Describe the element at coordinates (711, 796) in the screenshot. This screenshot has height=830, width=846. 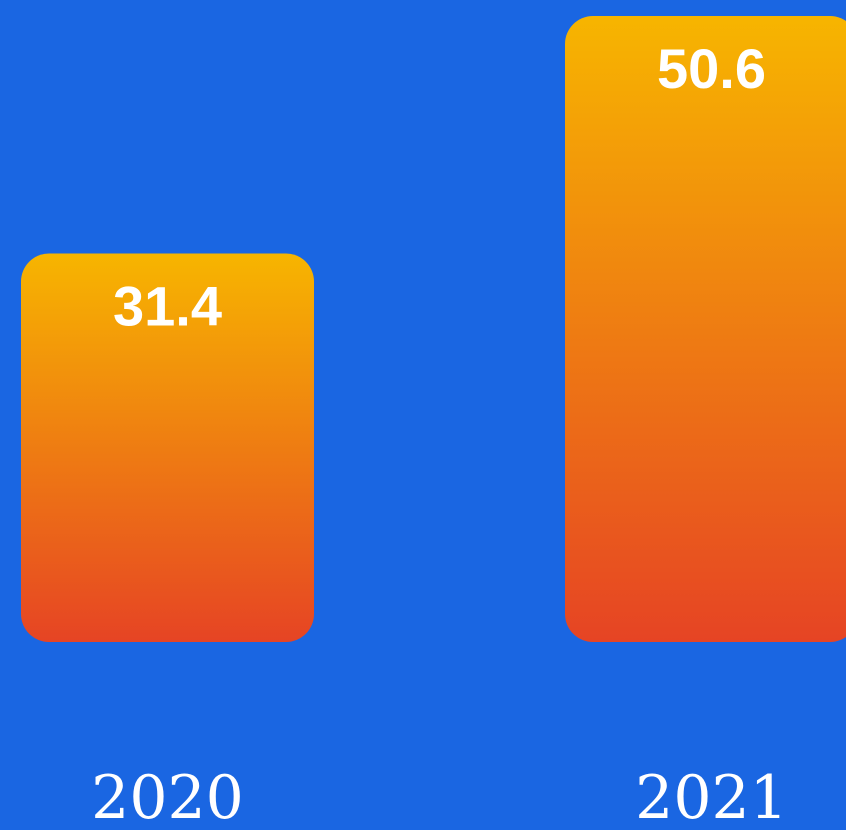
I see `category-label-2021: 2021` at that location.